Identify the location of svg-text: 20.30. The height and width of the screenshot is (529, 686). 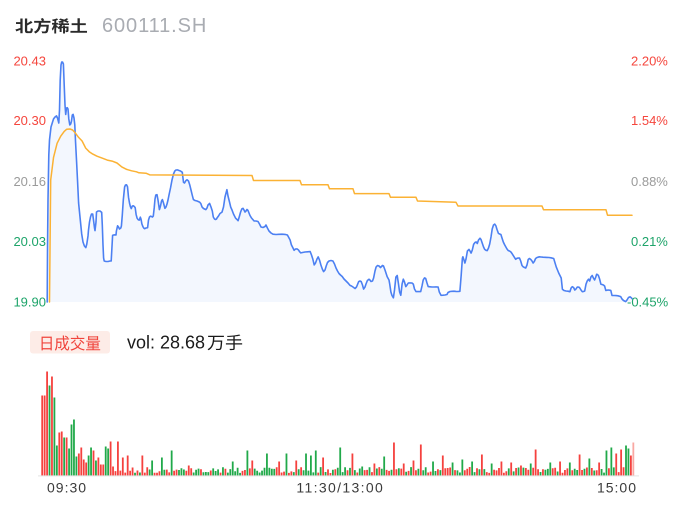
(29, 120).